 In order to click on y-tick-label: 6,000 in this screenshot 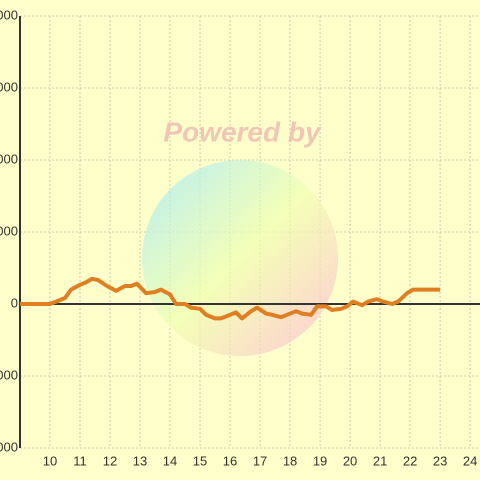, I will do `click(9, 158)`.